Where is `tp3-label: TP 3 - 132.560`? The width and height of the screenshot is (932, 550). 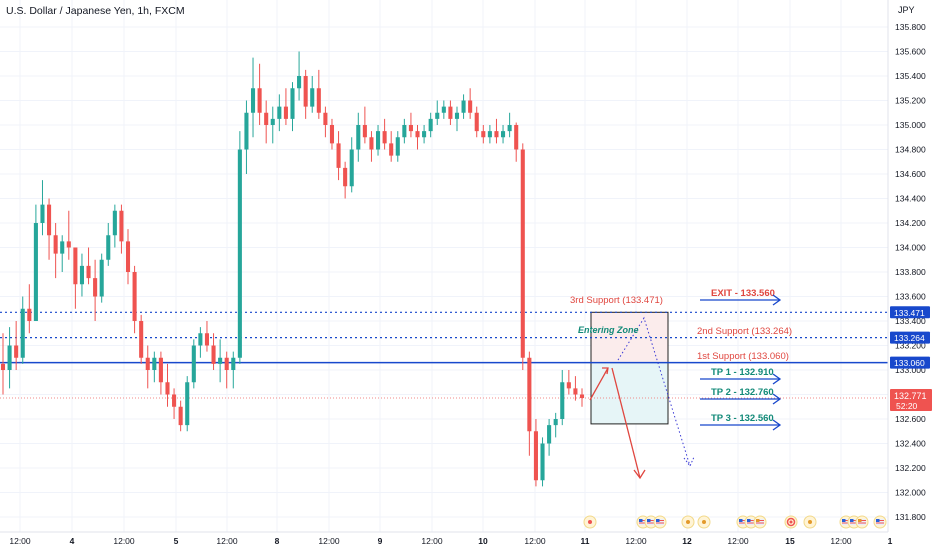 tp3-label: TP 3 - 132.560 is located at coordinates (742, 418).